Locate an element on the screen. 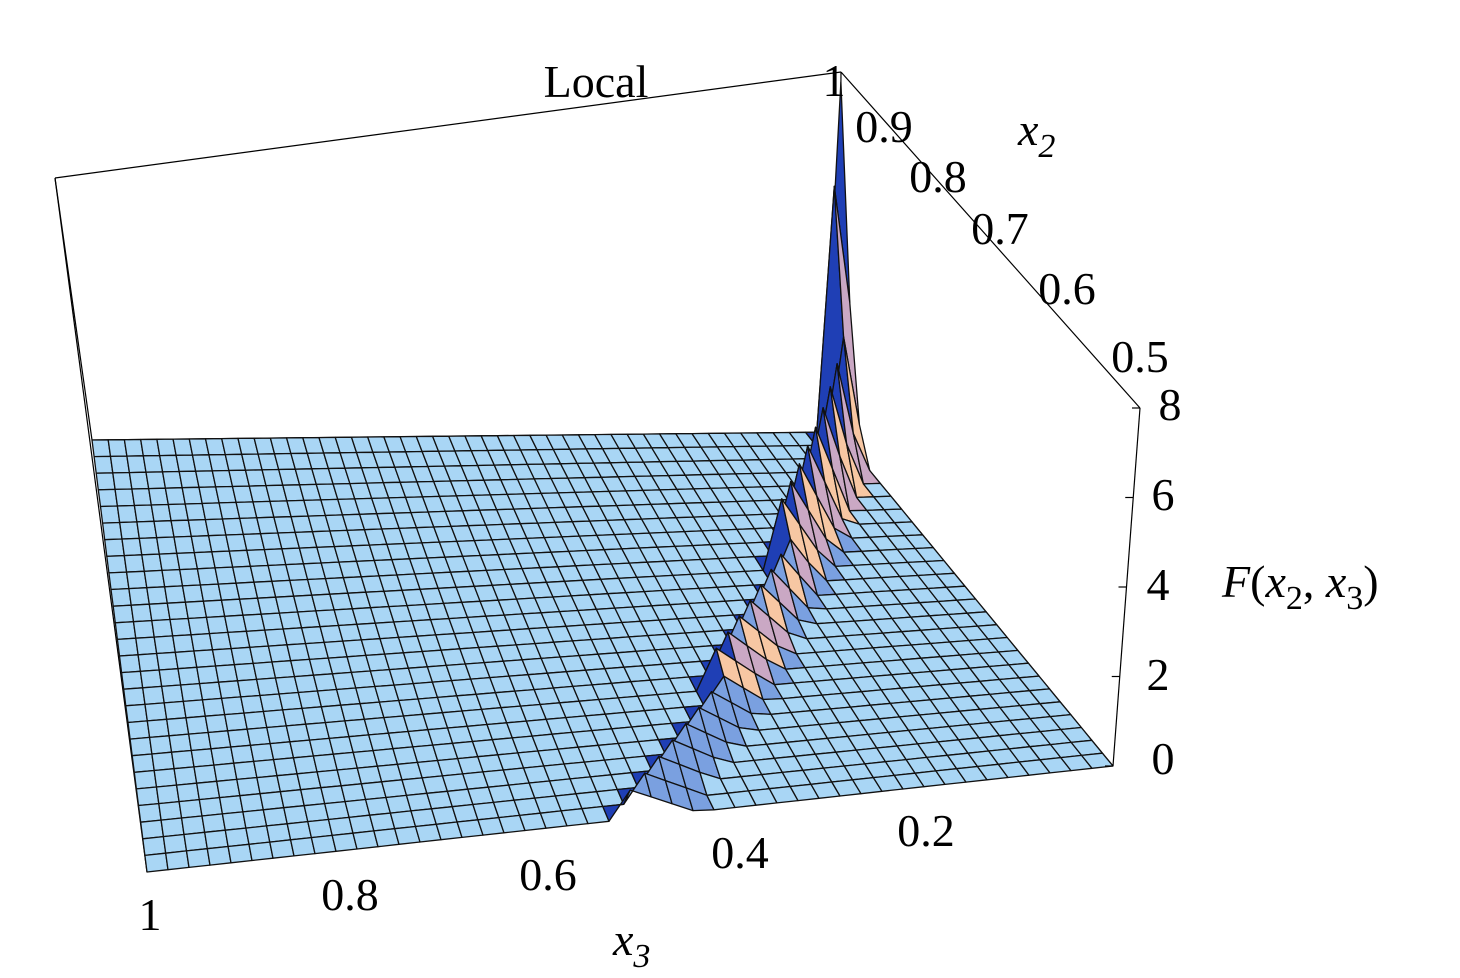 This screenshot has width=1460, height=978. x2-tick-label: 0.5 is located at coordinates (1140, 356).